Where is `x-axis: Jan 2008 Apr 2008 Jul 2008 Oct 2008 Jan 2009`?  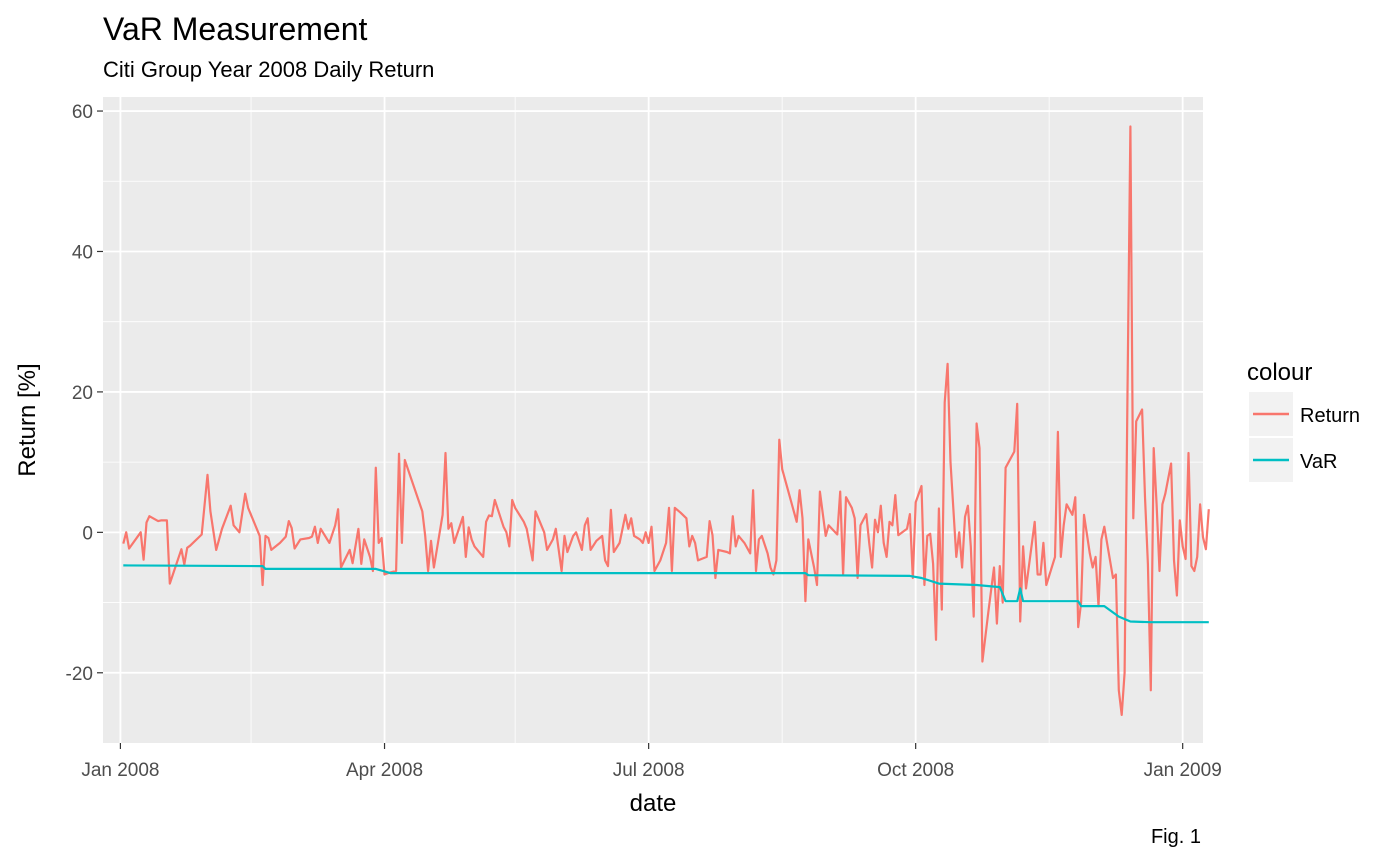
x-axis: Jan 2008 Apr 2008 Jul 2008 Oct 2008 Jan 2009 is located at coordinates (651, 762).